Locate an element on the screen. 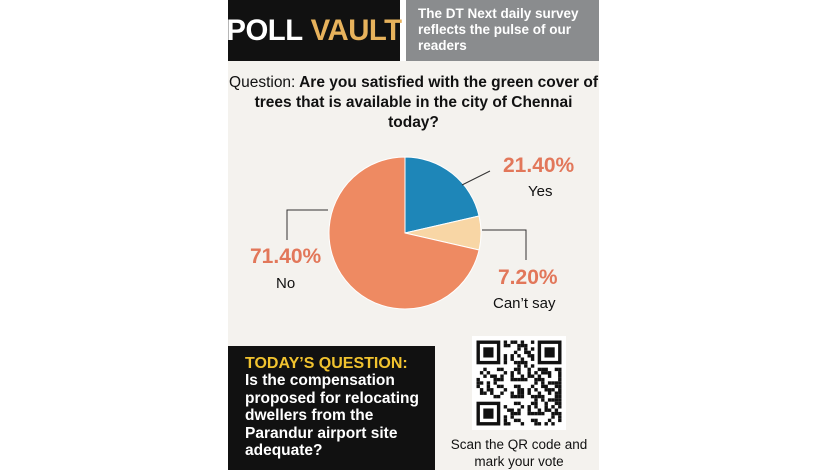 The height and width of the screenshot is (470, 827). question-label: Question: is located at coordinates (262, 82).